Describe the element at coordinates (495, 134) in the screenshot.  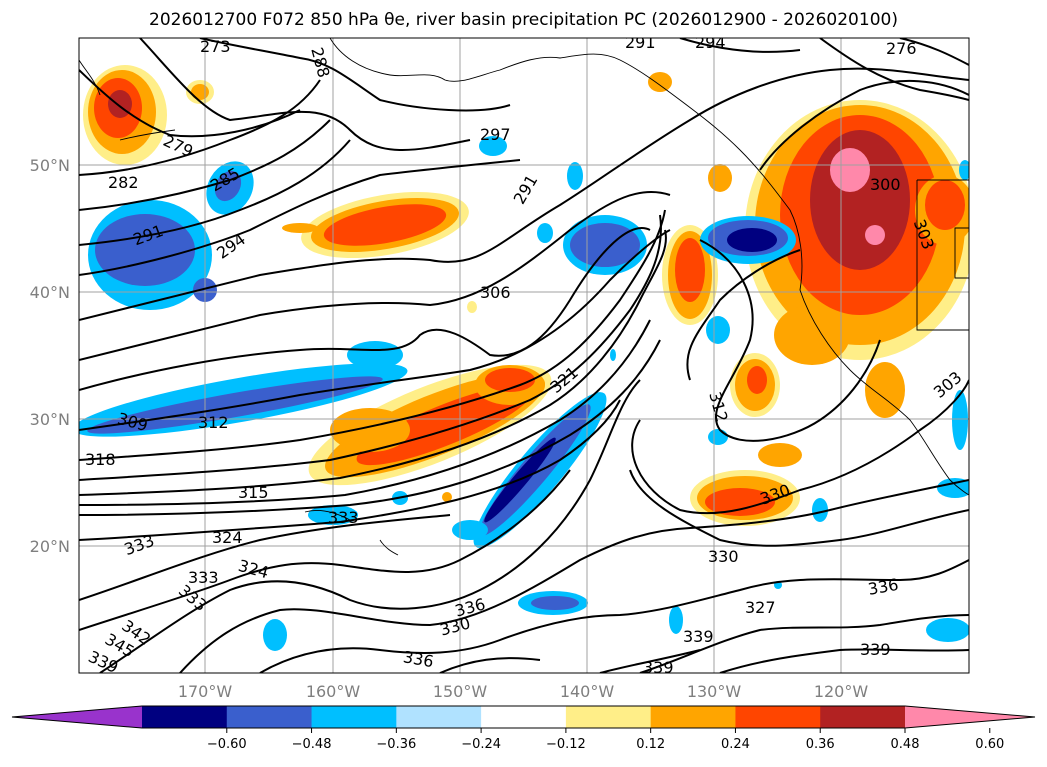
I see `contour-label: 297` at that location.